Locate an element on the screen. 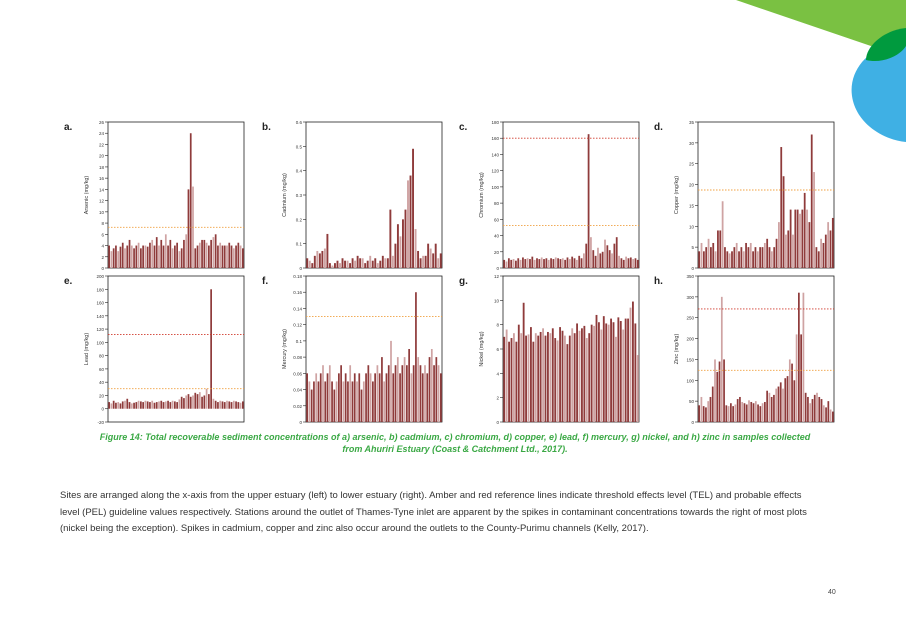 This screenshot has height=635, width=906. y-tick-label: 0.18 is located at coordinates (297, 276).